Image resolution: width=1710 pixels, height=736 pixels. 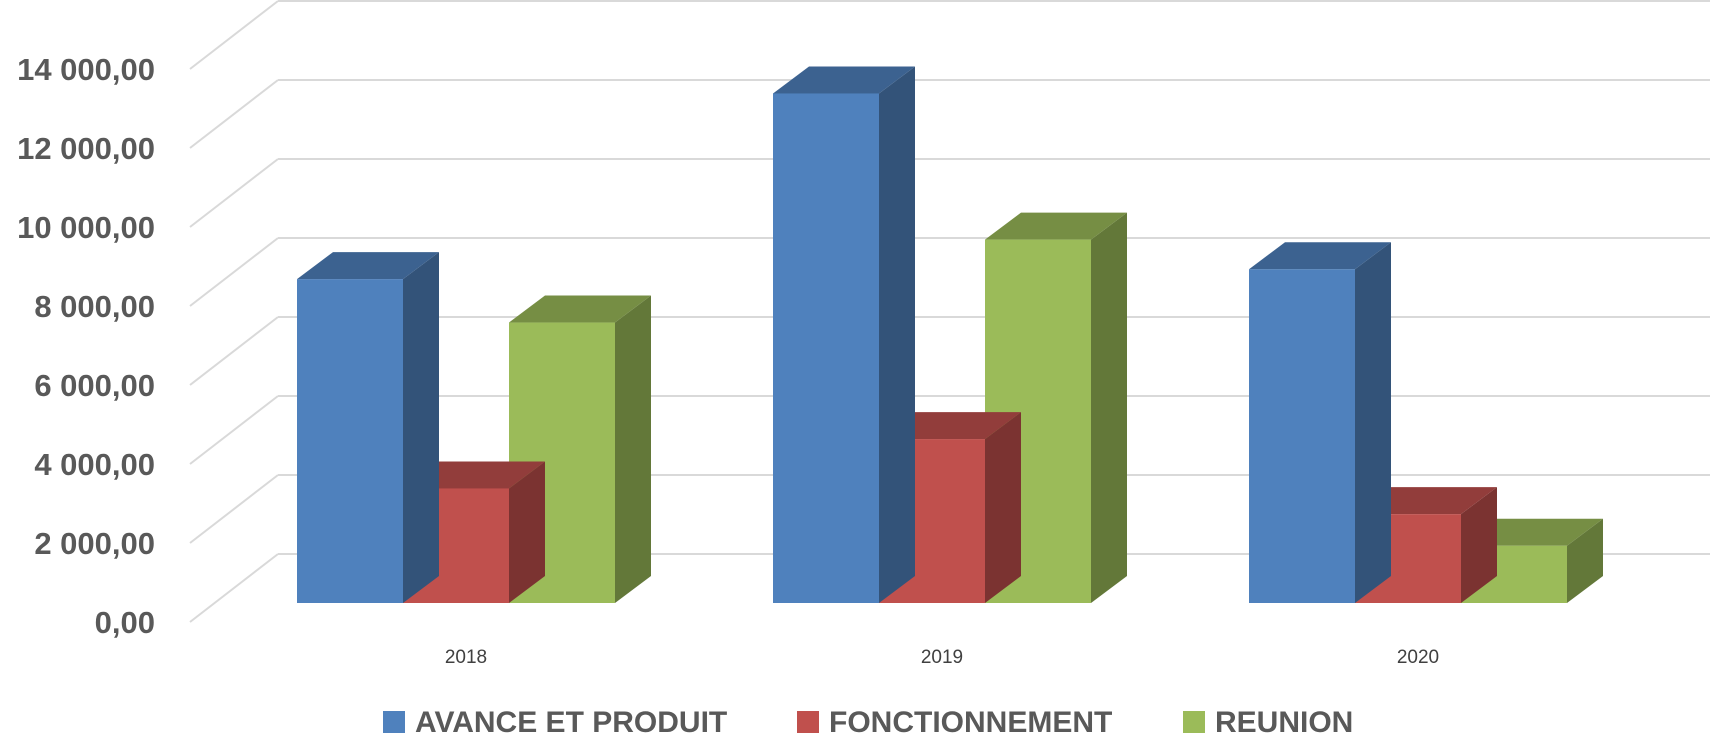 I want to click on y-tick-label: 10 000,00, so click(x=86, y=227).